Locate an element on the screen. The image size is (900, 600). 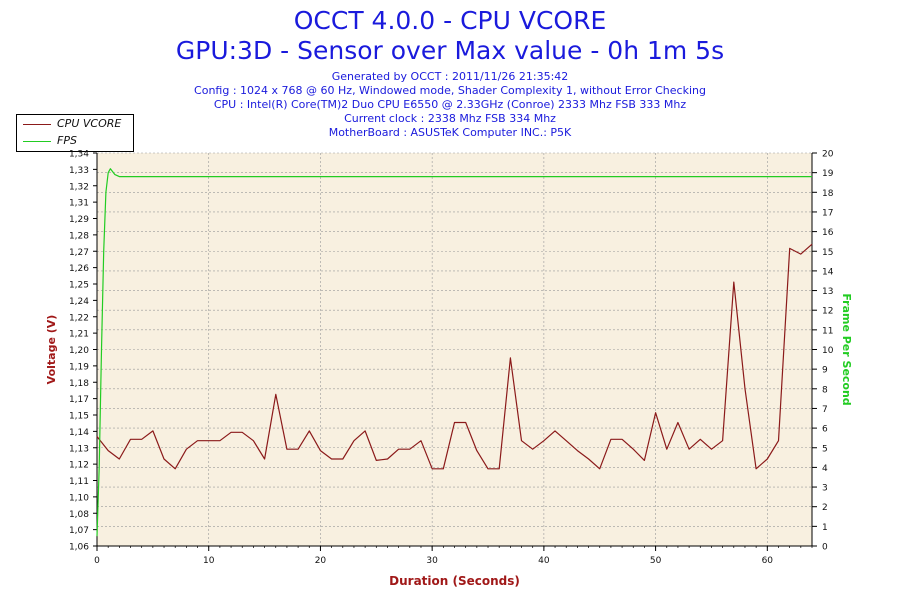
y-tick-label: 1,32 is located at coordinates (79, 187).